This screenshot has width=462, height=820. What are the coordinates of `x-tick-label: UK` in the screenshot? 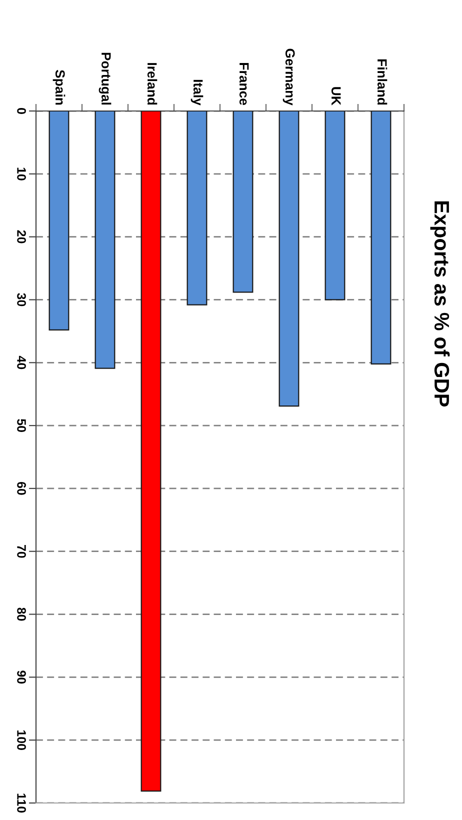 It's located at (336, 96).